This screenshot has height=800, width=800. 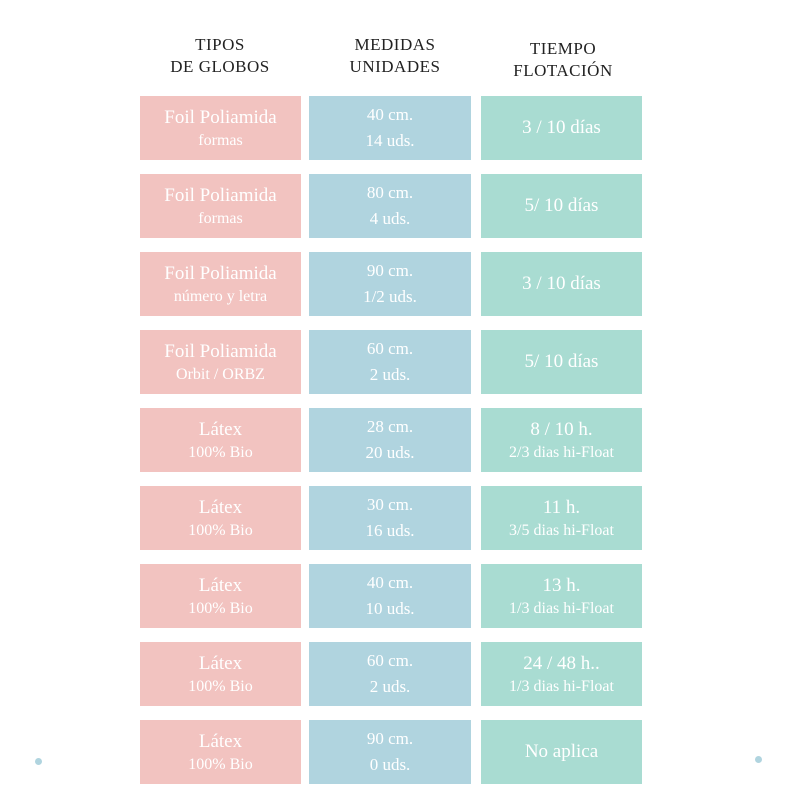 What do you see at coordinates (563, 48) in the screenshot?
I see `header-line: TIEMPO` at bounding box center [563, 48].